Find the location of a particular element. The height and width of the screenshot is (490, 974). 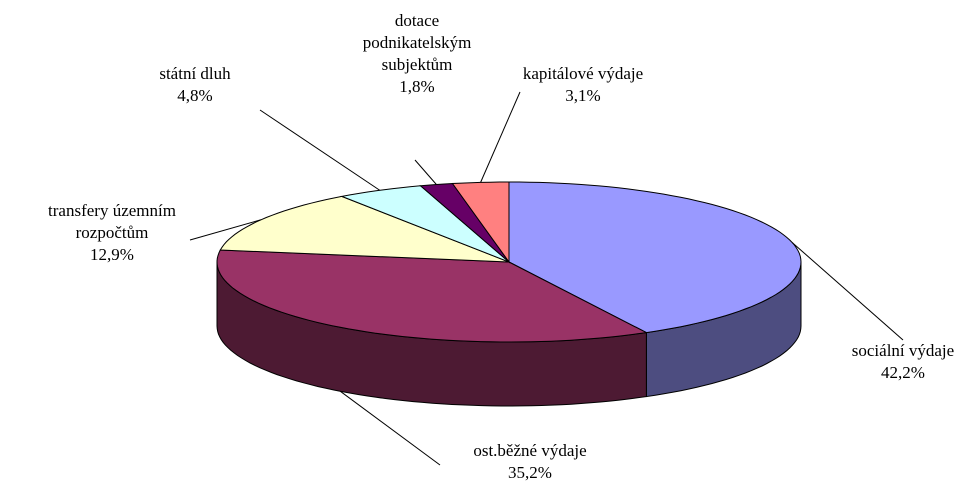

category-label: transfery územním rozpočtům is located at coordinates (112, 221).